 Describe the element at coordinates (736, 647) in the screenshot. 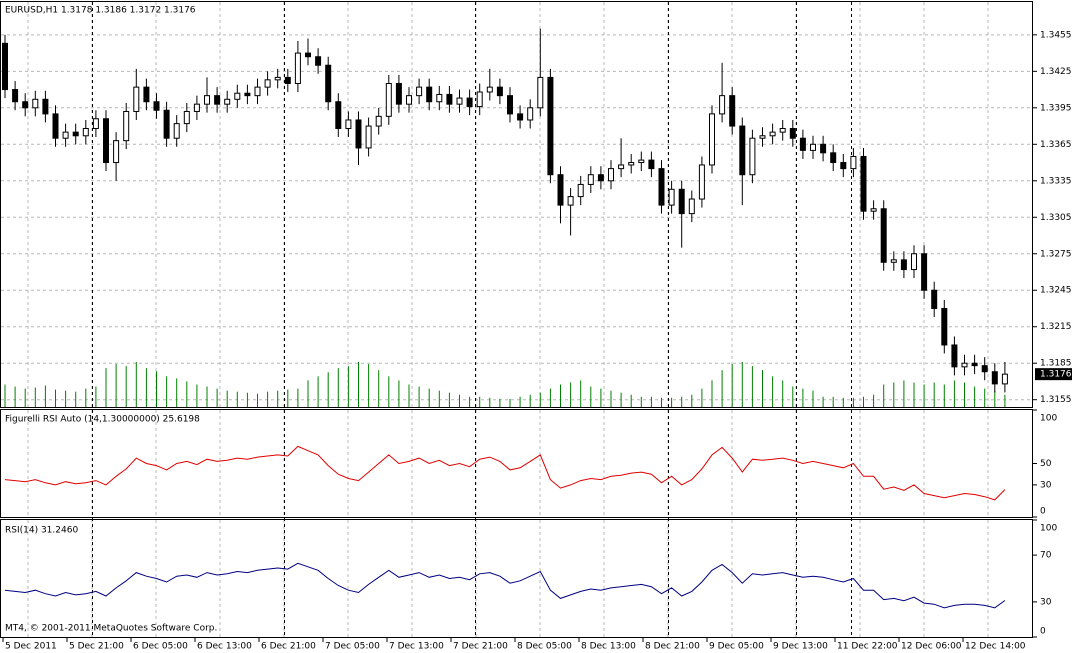

I see `time-label: 9 Dec 05:00` at that location.